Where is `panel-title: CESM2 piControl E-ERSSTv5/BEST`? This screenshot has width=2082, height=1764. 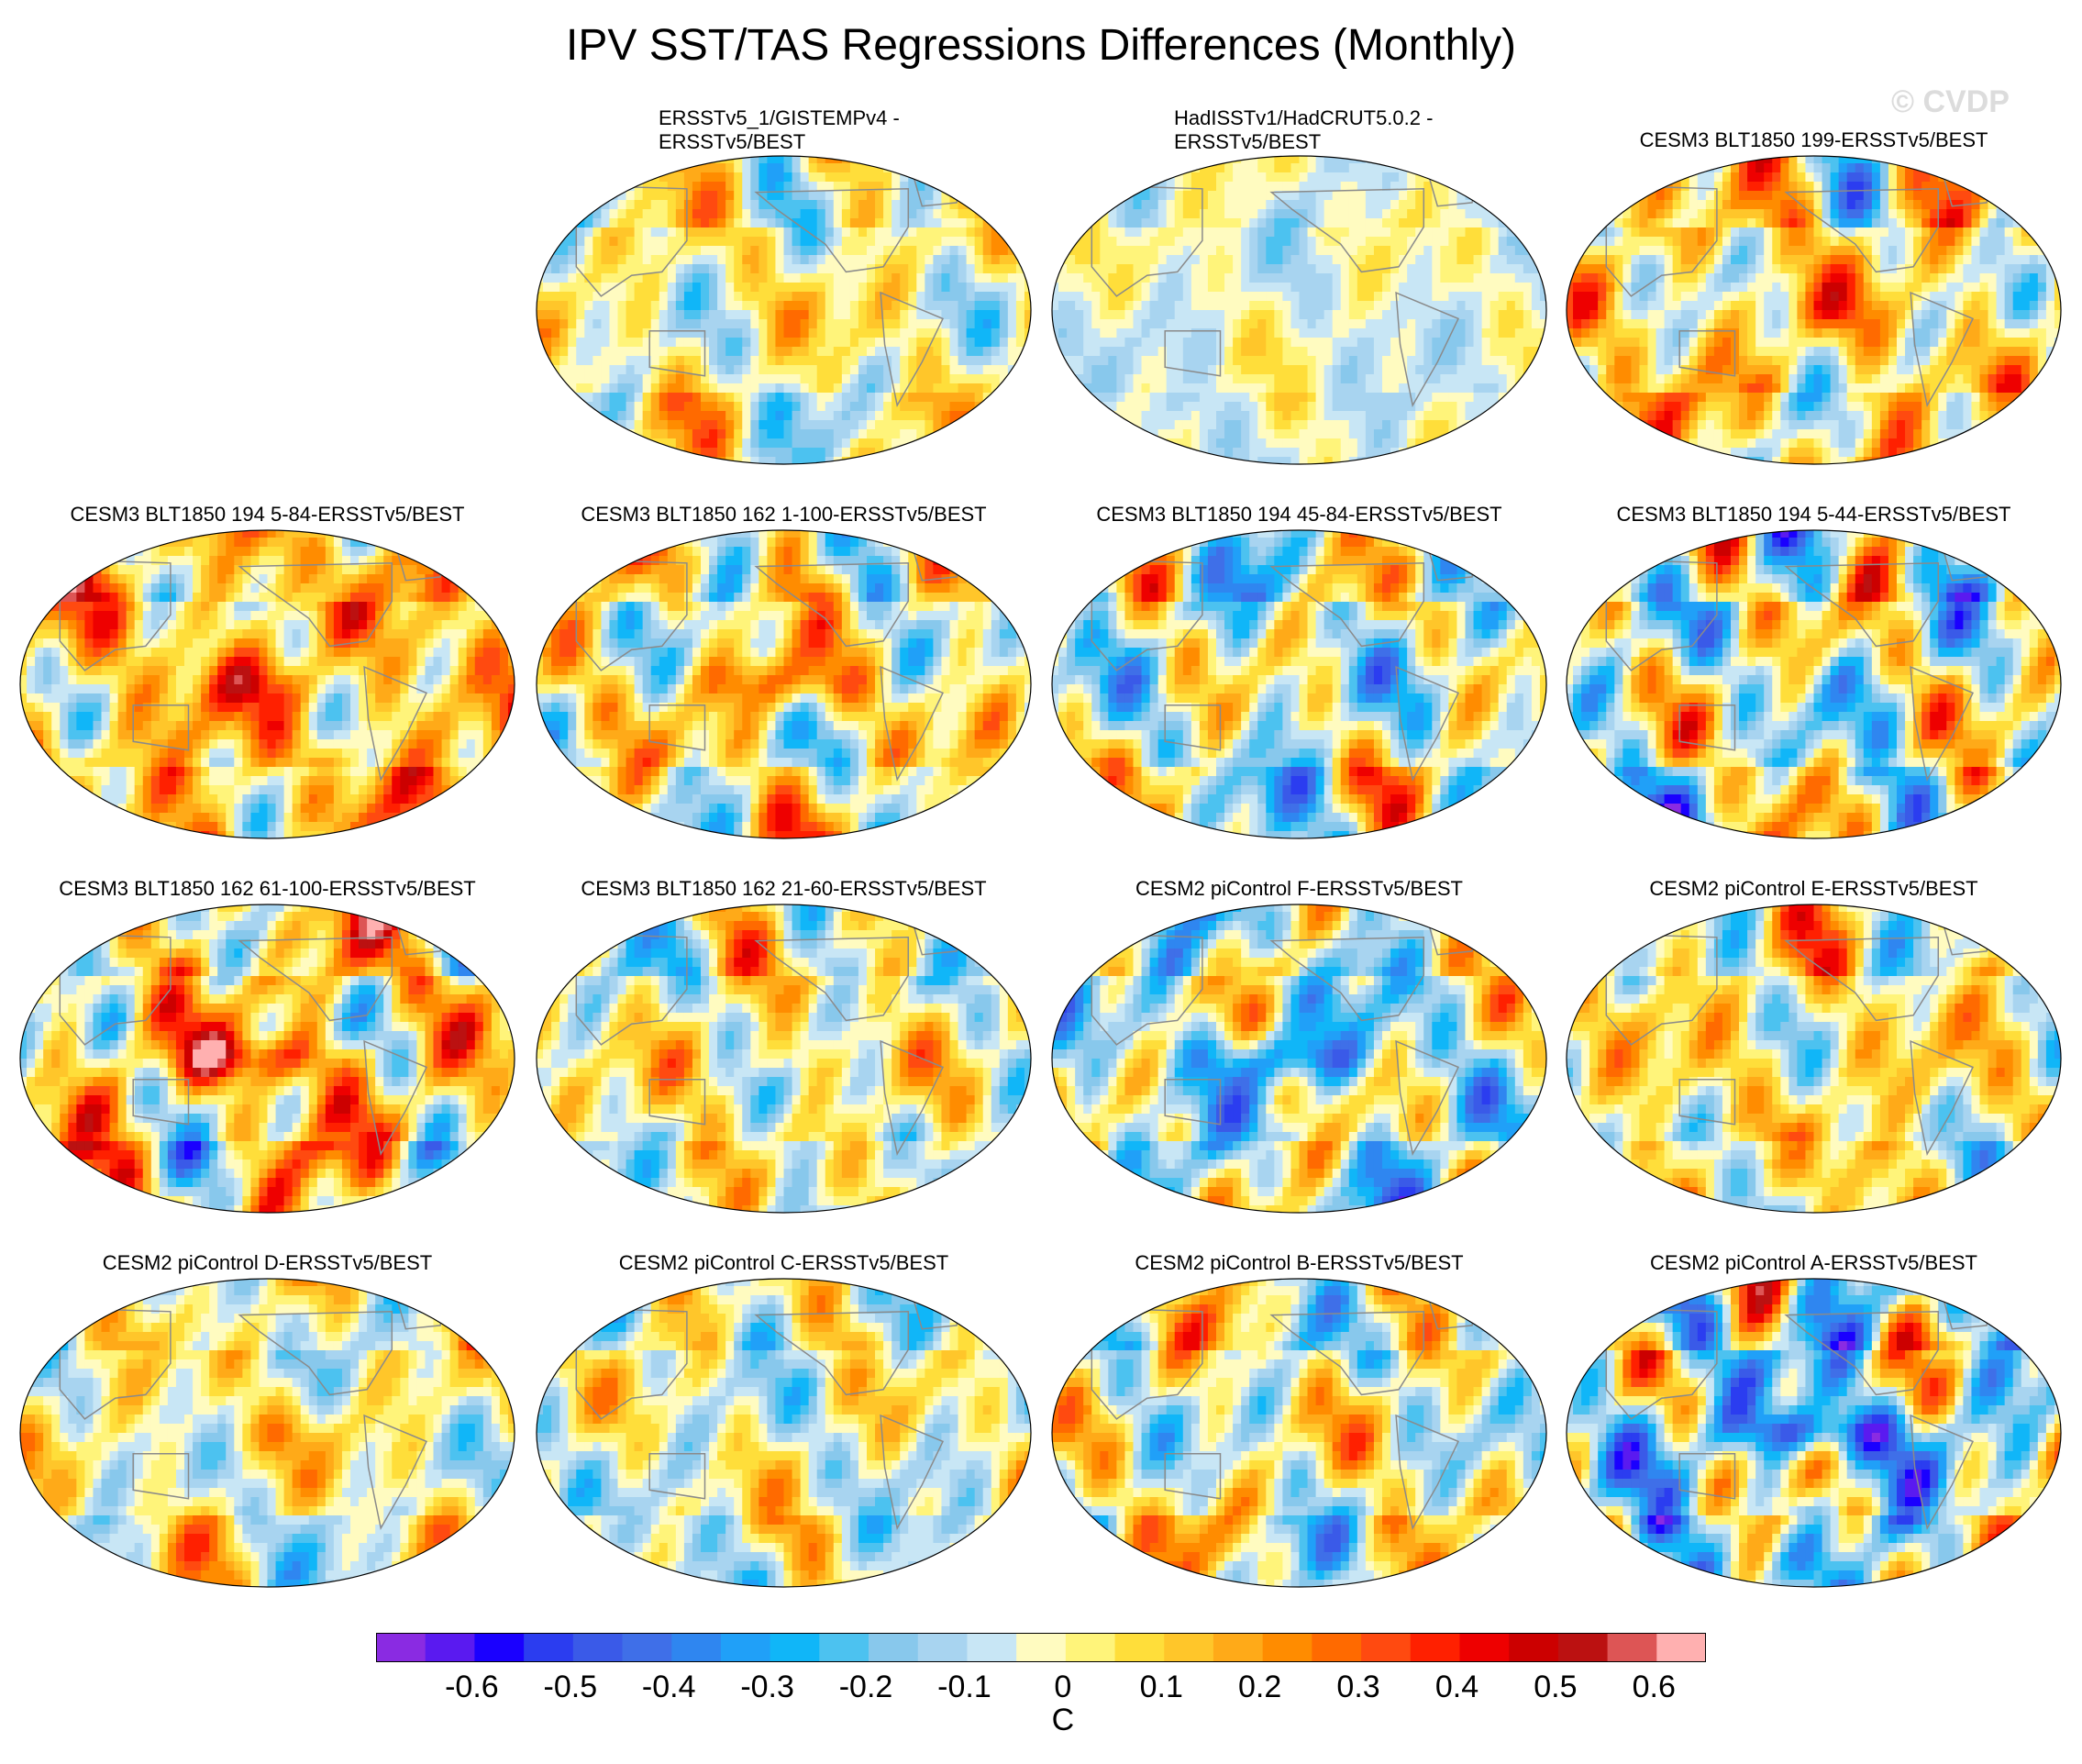
panel-title: CESM2 piControl E-ERSSTv5/BEST is located at coordinates (1814, 889).